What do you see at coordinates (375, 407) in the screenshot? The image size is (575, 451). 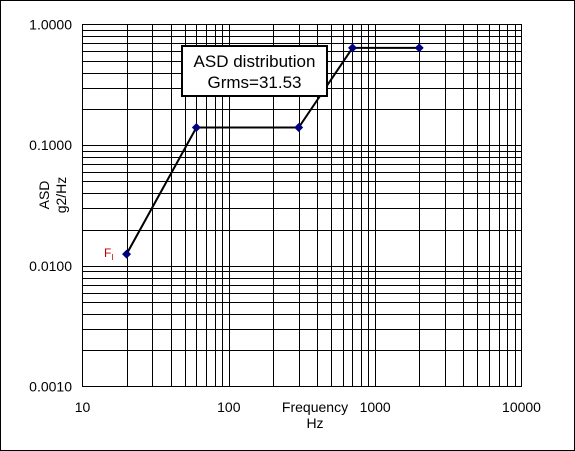 I see `x-tick-label: 1000` at bounding box center [375, 407].